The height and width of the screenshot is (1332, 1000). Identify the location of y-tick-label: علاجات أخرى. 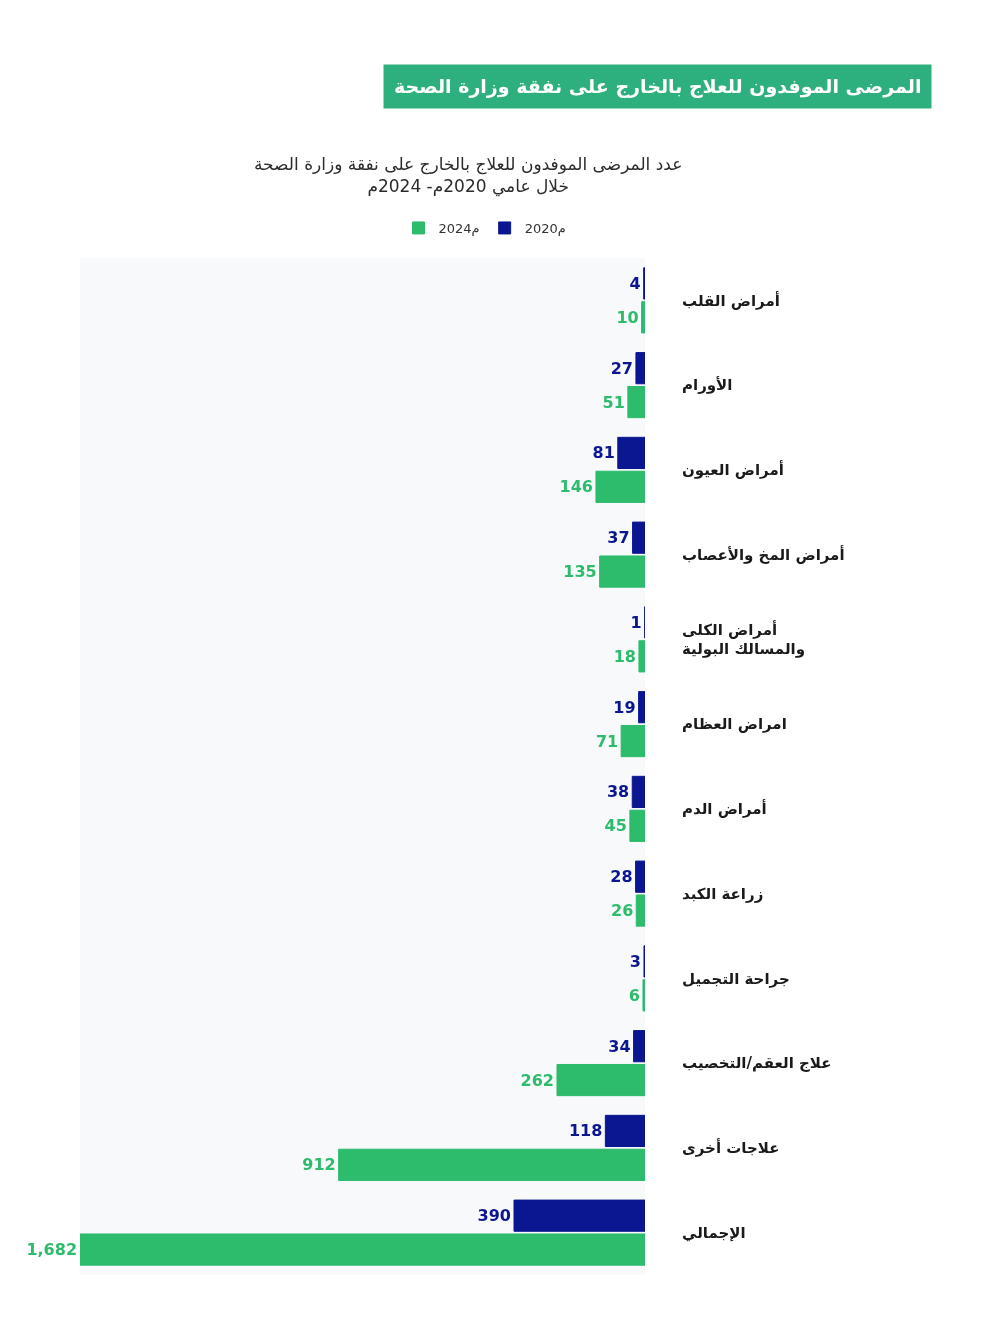
(731, 1148).